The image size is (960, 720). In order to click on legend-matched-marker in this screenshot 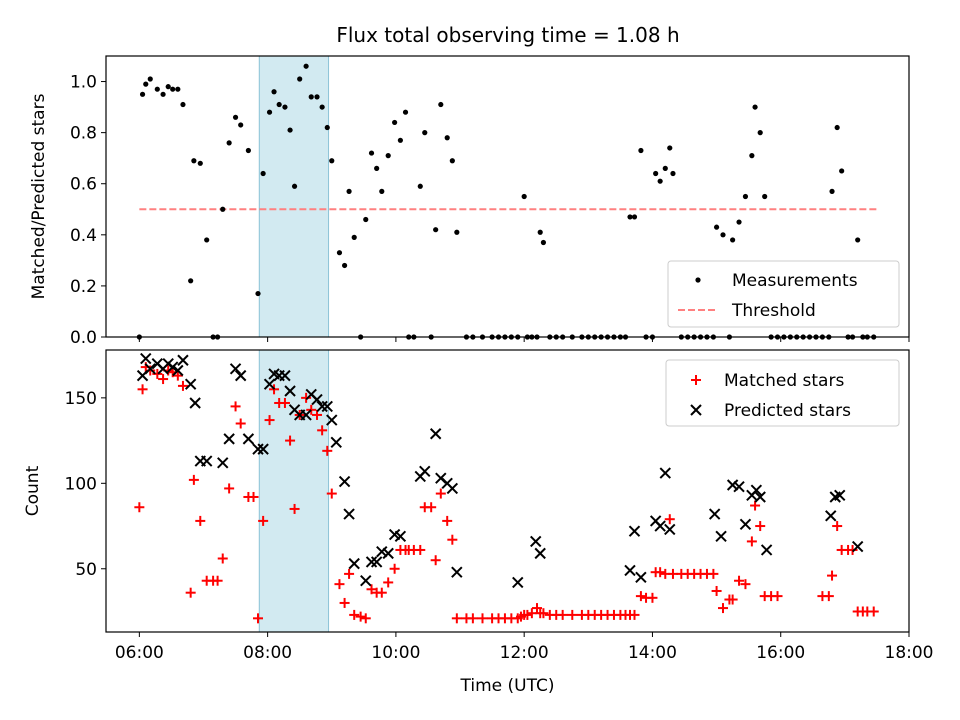, I will do `click(696, 380)`.